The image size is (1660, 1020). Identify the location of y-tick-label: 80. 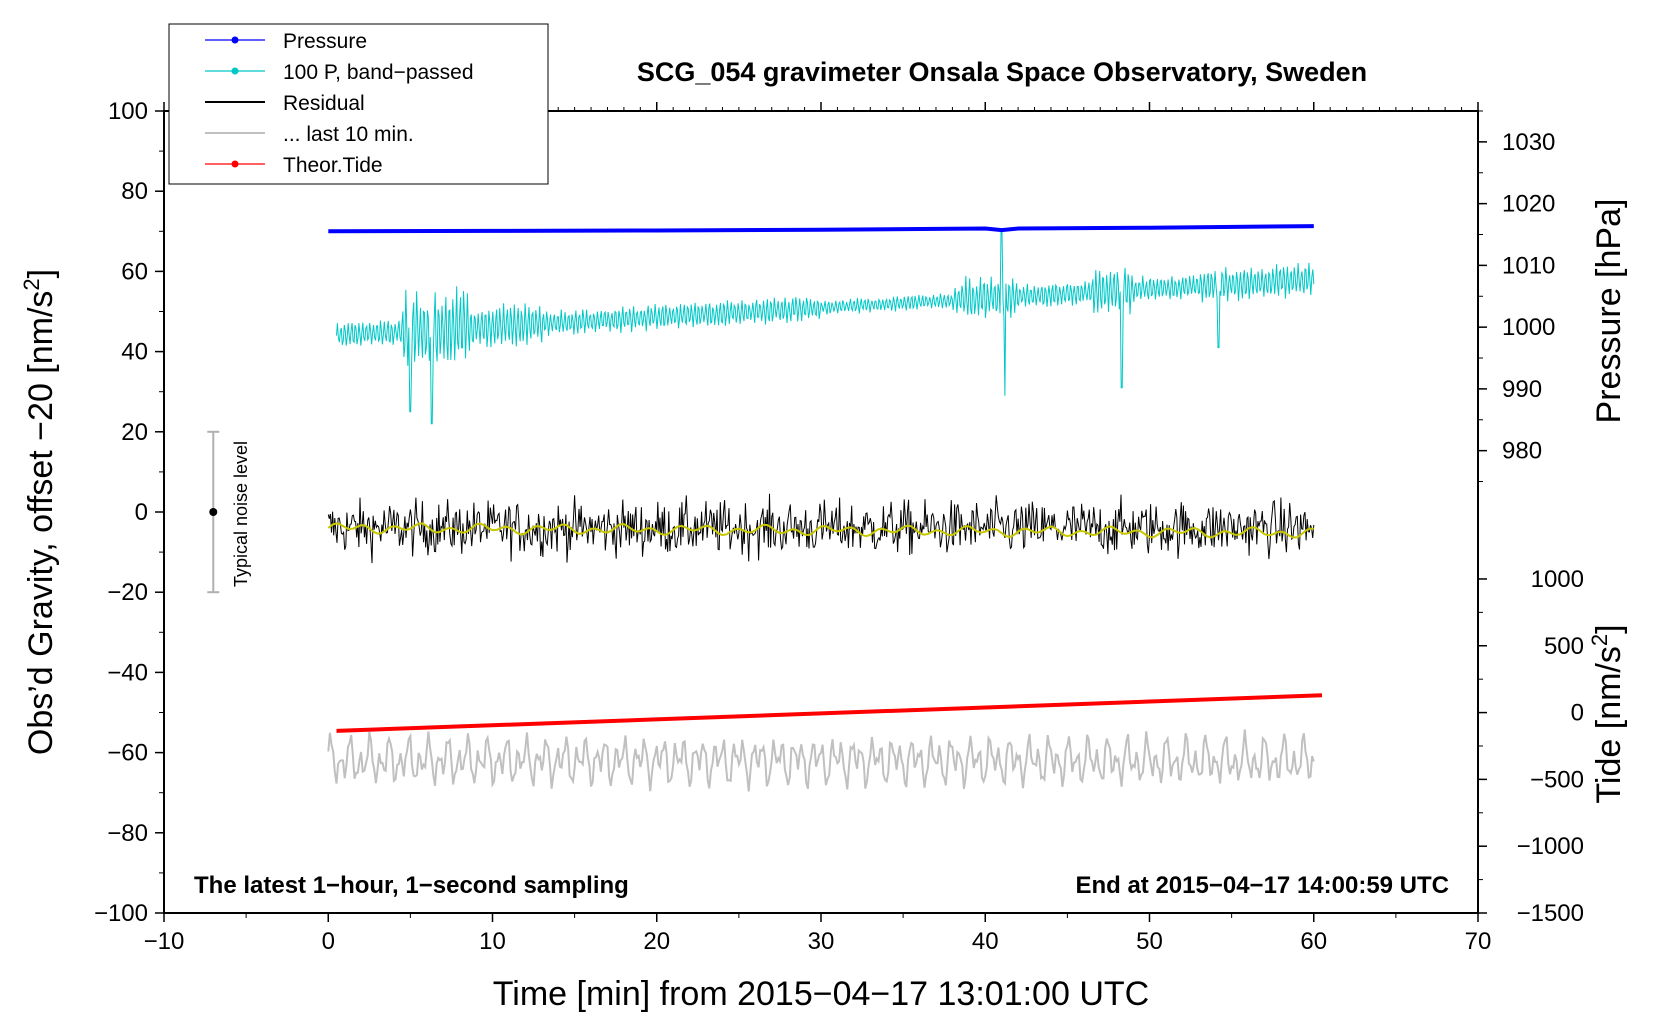
(134, 191).